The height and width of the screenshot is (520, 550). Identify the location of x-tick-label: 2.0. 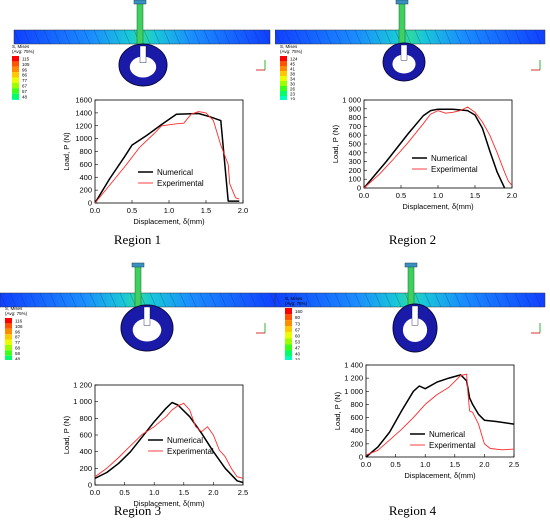
(484, 464).